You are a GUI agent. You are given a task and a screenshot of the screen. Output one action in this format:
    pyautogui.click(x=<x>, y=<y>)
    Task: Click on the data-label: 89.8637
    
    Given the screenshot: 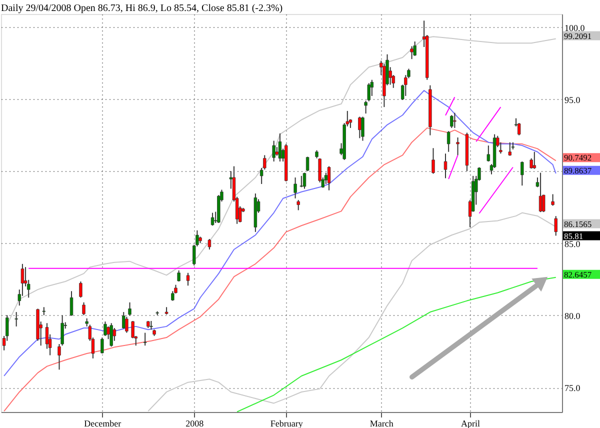 What is the action you would take?
    pyautogui.click(x=578, y=170)
    